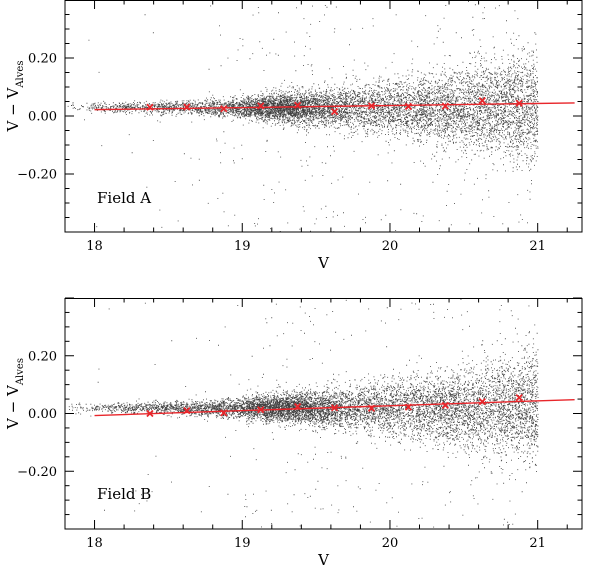  Describe the element at coordinates (124, 198) in the screenshot. I see `field-label: Field A` at that location.